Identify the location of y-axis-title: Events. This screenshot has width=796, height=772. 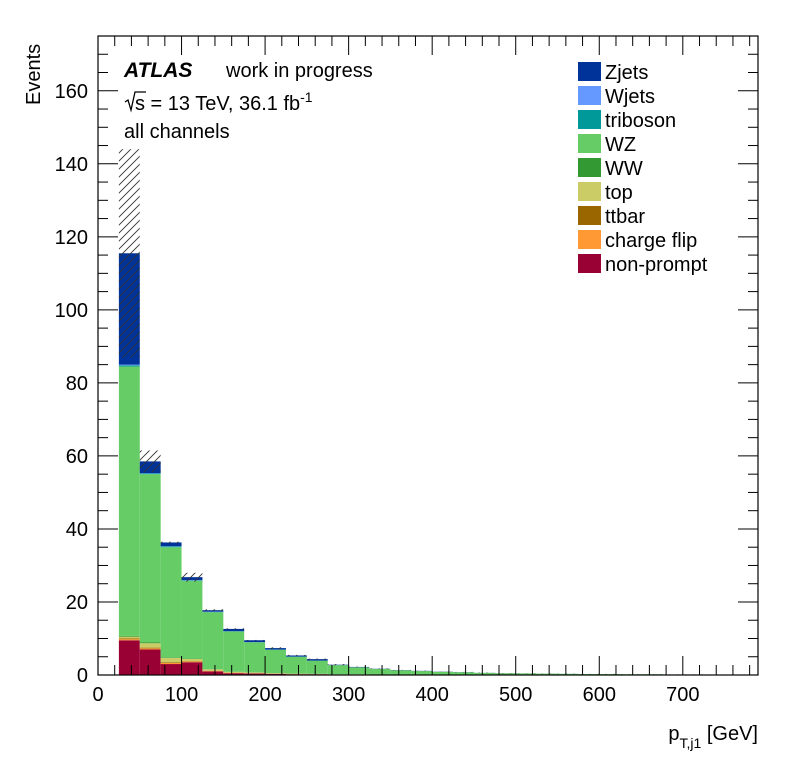
(34, 74).